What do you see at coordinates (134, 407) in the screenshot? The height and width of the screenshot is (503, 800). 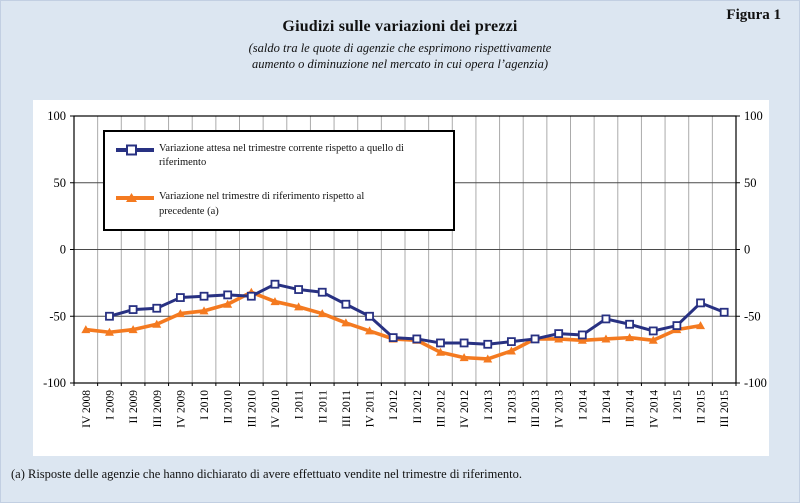 I see `x-axis-label: II 2009` at bounding box center [134, 407].